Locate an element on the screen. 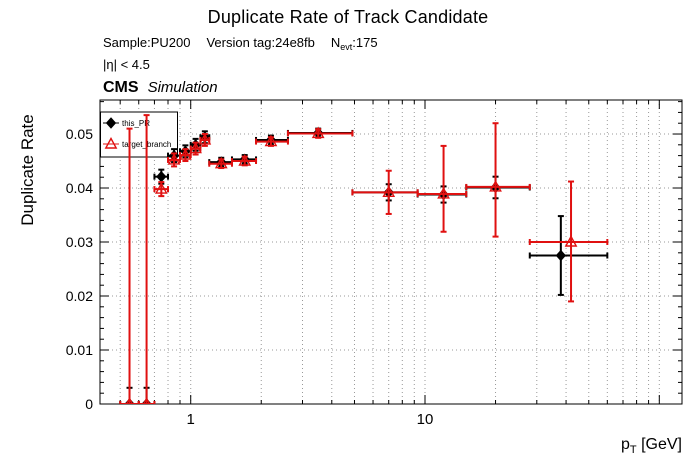 Image resolution: width=696 pixels, height=472 pixels. sample-info-line: Sample:PU200 Version tag:24e8fb Nevt:175 is located at coordinates (240, 43).